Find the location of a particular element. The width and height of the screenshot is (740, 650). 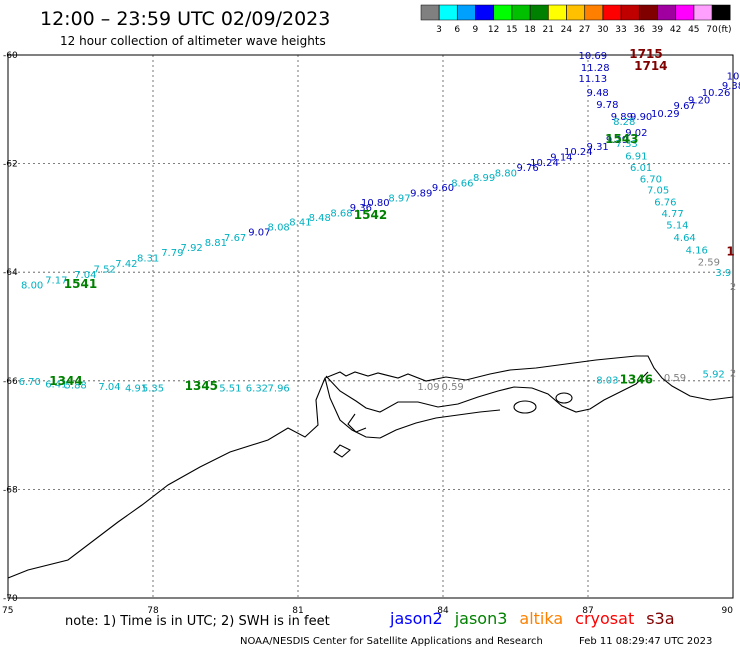

wave-height-value: 8.28 is located at coordinates (624, 122).